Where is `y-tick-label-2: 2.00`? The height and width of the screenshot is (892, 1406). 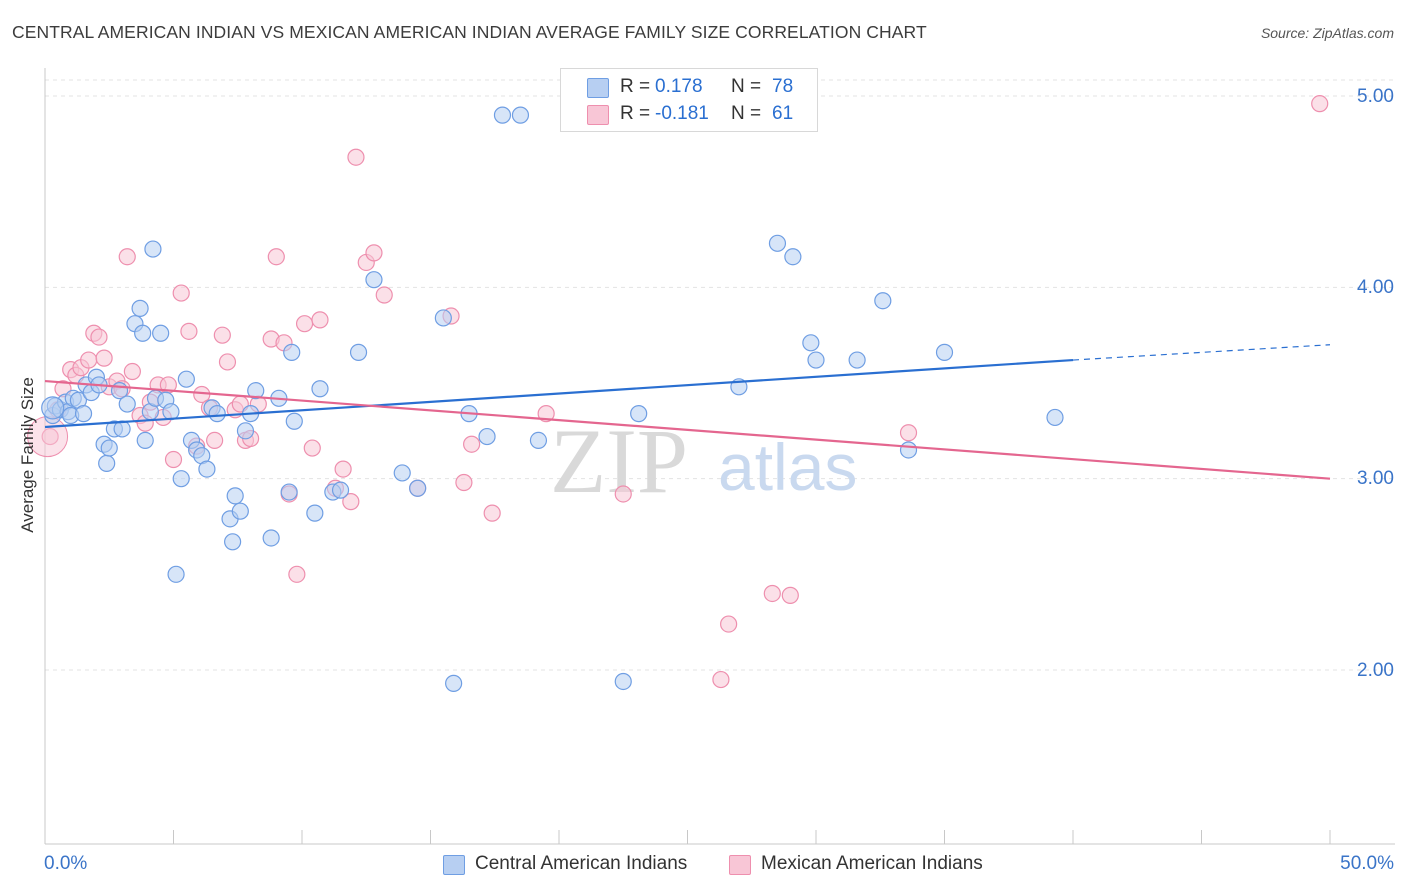
y-tick-label-2: 2.00 is located at coordinates (1375, 670).